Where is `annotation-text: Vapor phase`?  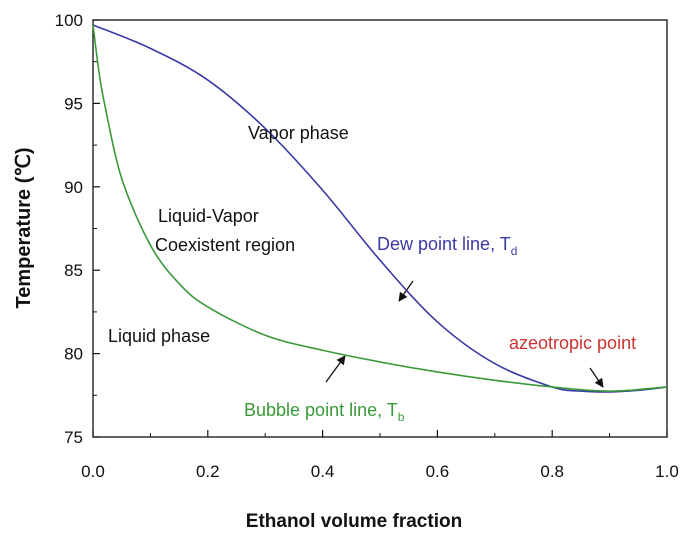 annotation-text: Vapor phase is located at coordinates (298, 133).